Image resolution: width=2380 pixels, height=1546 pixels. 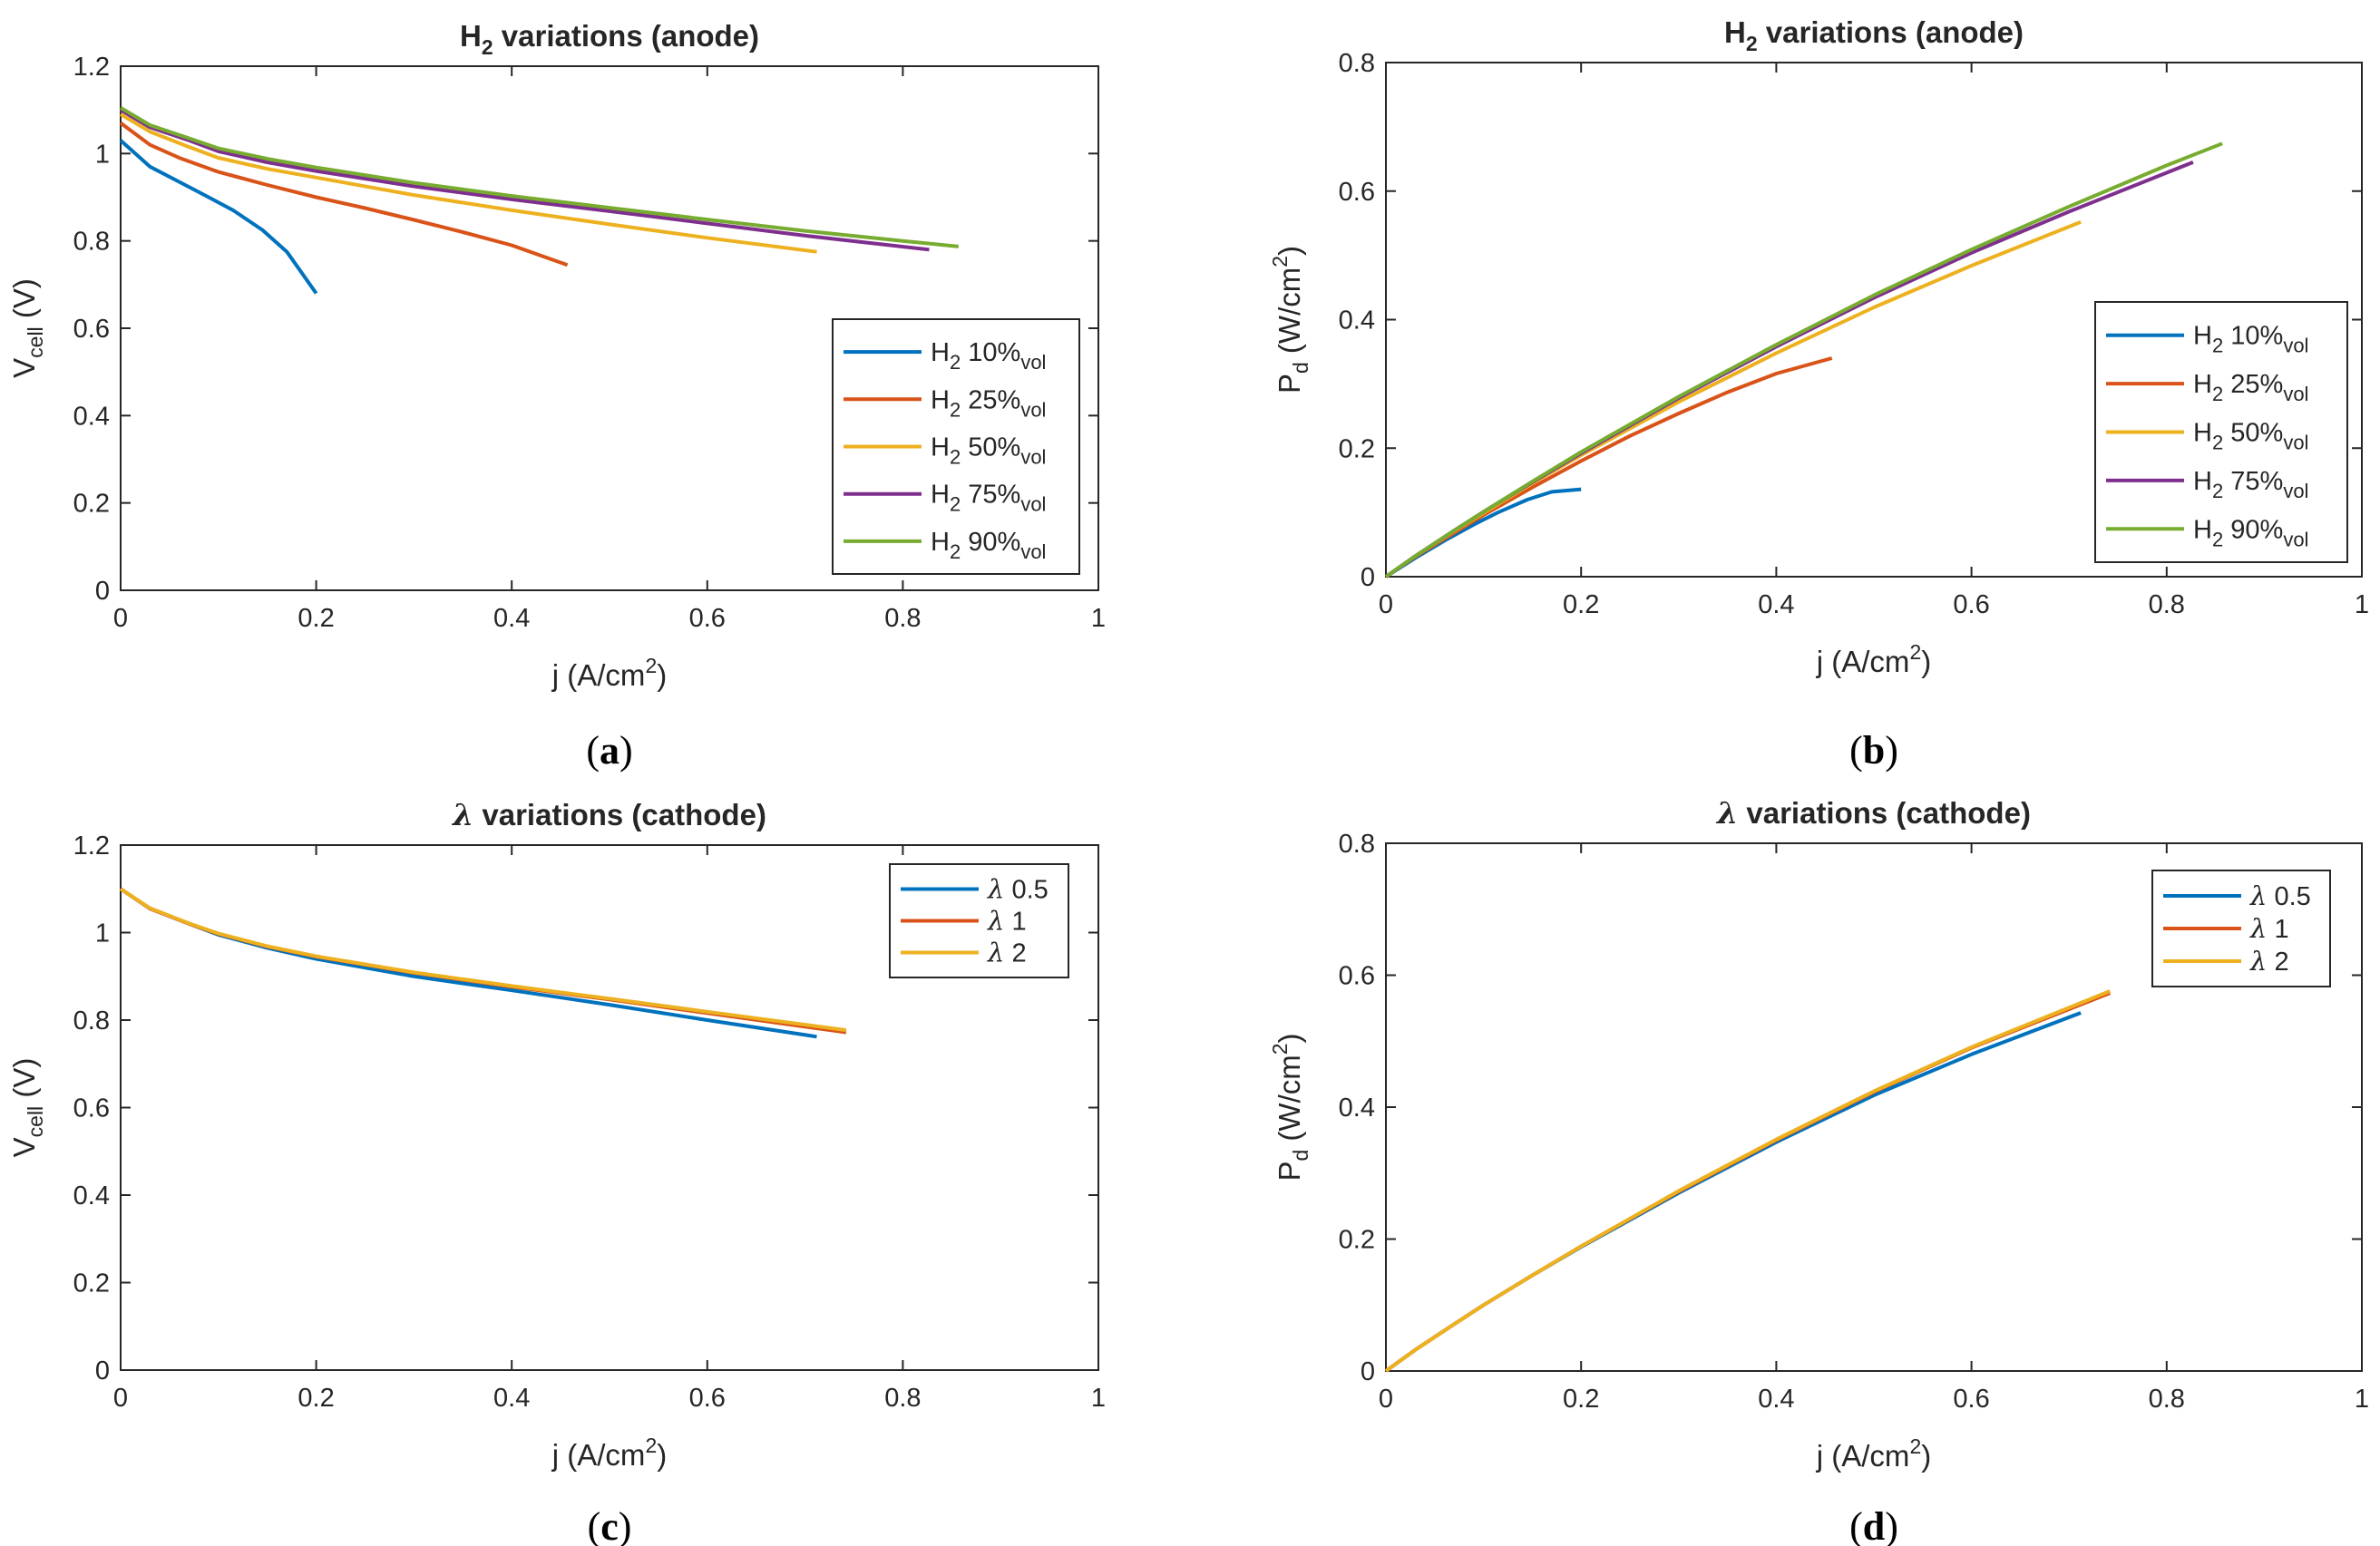 I want to click on panel-label: (c), so click(x=610, y=1525).